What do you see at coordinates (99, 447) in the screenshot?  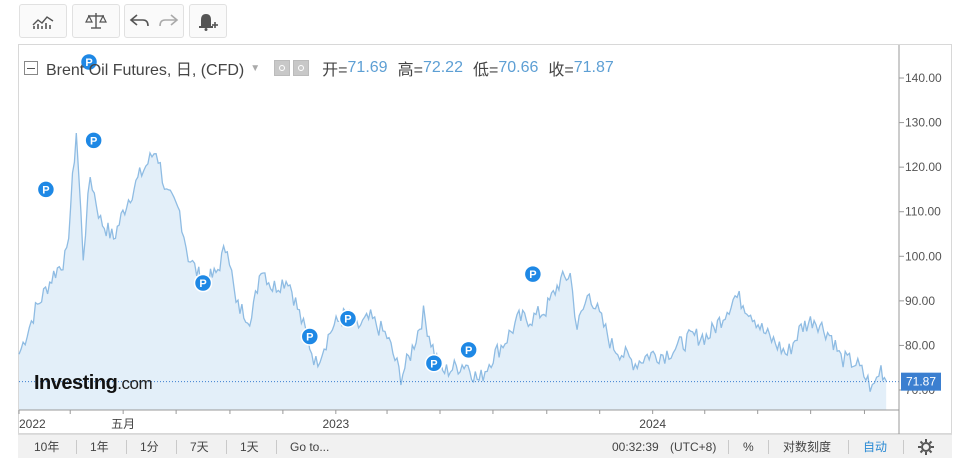 I see `range-1y: 1年` at bounding box center [99, 447].